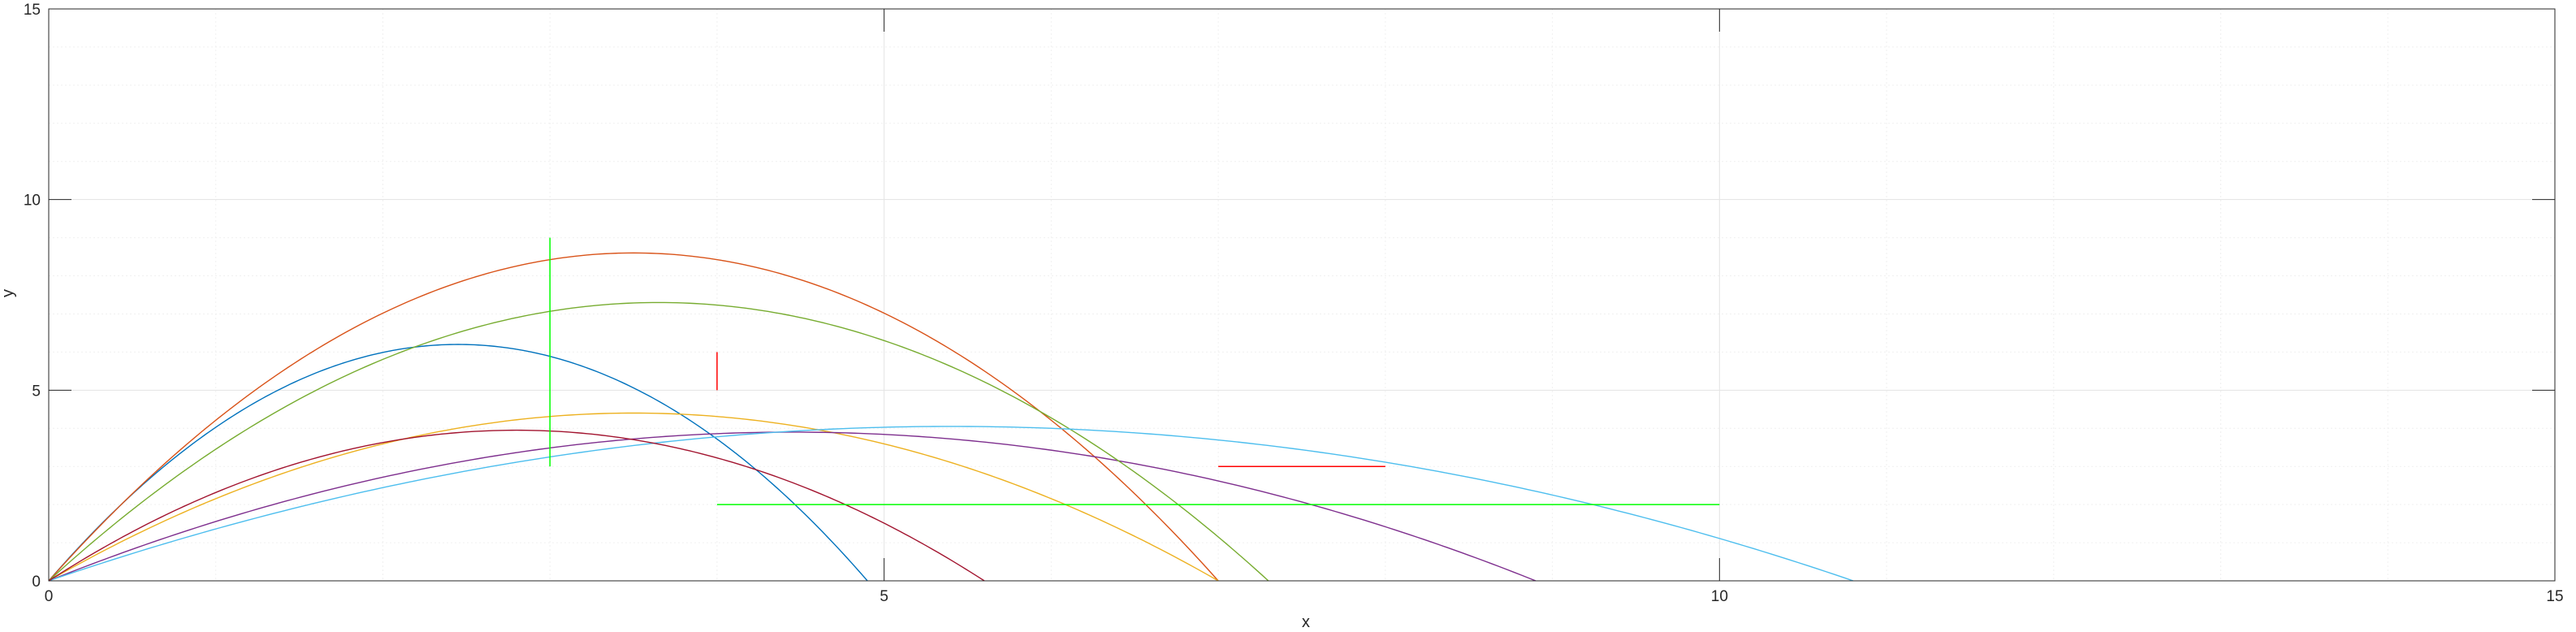 This screenshot has height=632, width=2576. What do you see at coordinates (8, 293) in the screenshot?
I see `y-axis-label: y` at bounding box center [8, 293].